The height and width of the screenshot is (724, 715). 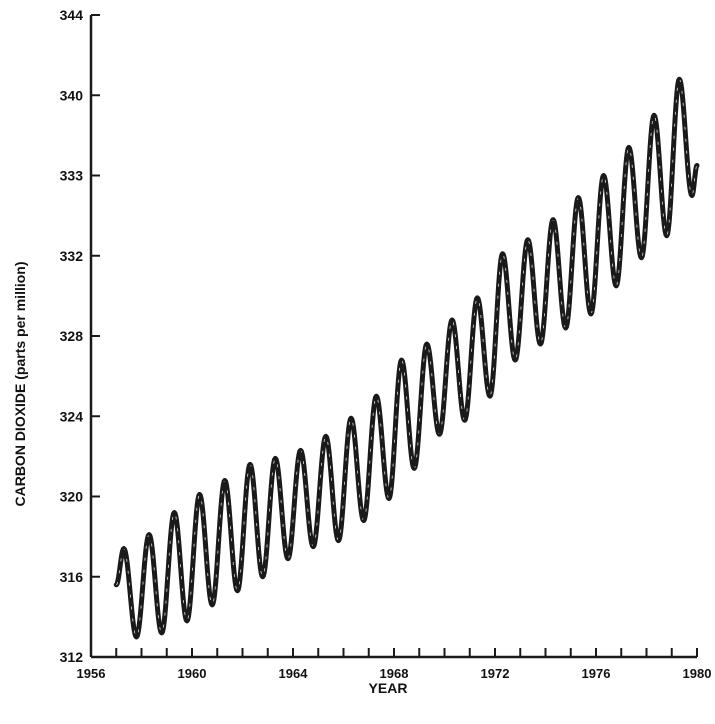 What do you see at coordinates (72, 416) in the screenshot?
I see `y-tick-label: 324` at bounding box center [72, 416].